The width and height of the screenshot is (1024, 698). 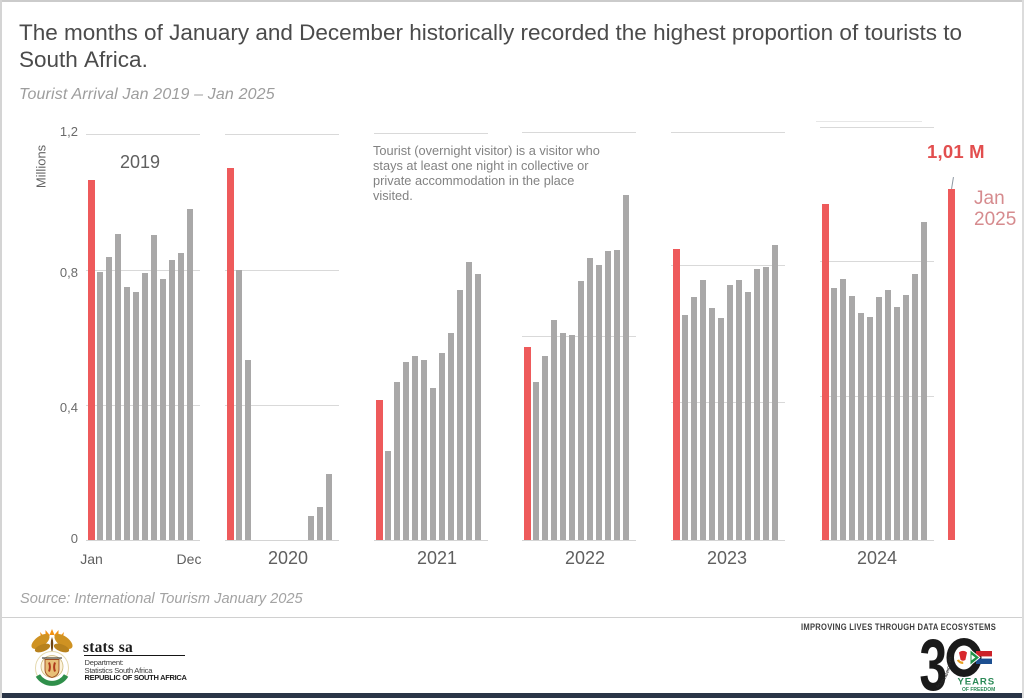 What do you see at coordinates (978, 689) in the screenshot?
I see `svg-text: OF FREEDOM` at bounding box center [978, 689].